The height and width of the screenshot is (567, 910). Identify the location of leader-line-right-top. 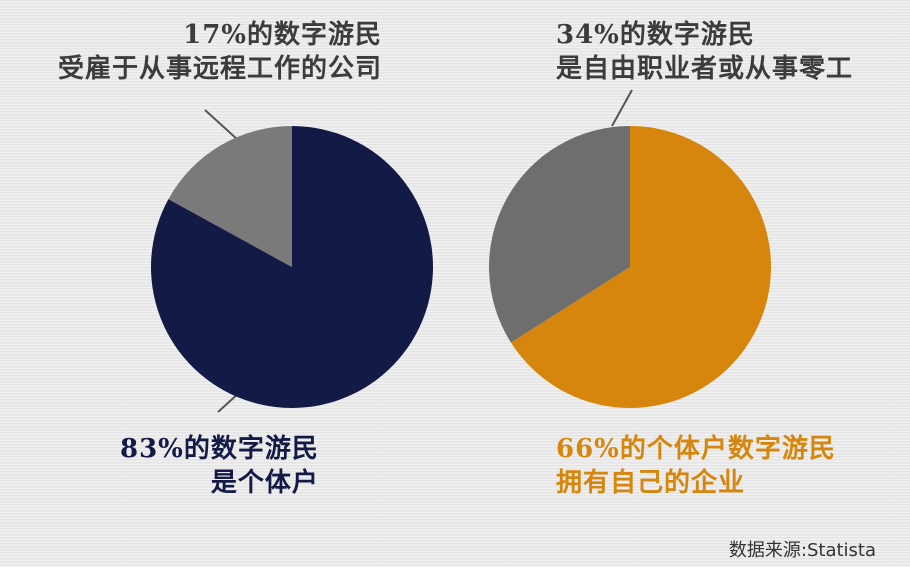
(622, 108).